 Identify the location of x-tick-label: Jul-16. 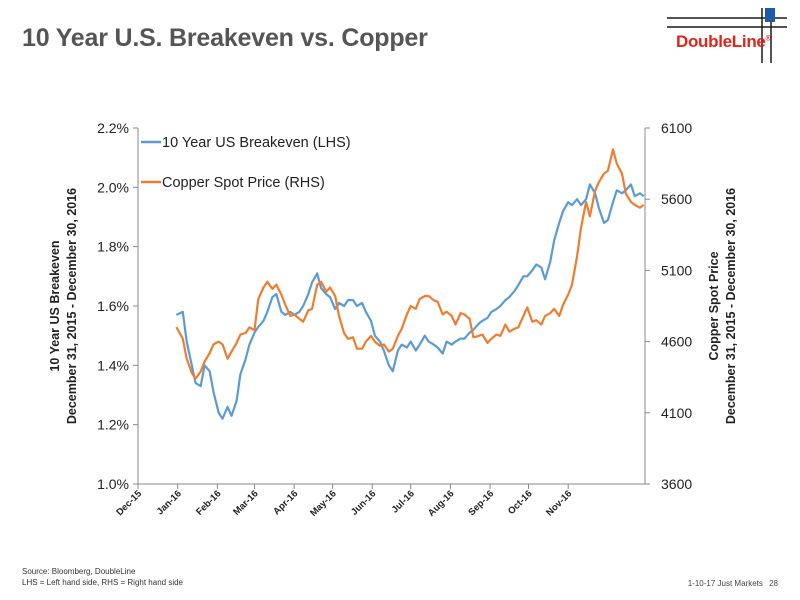
(403, 501).